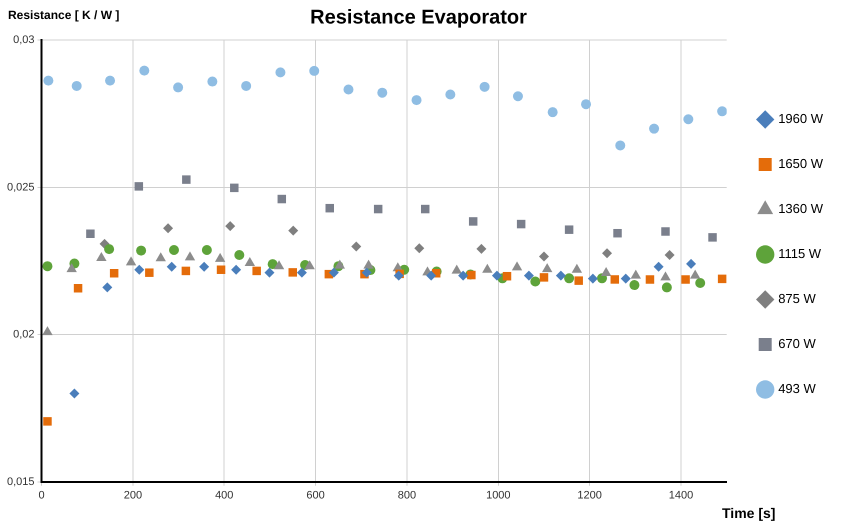  Describe the element at coordinates (224, 495) in the screenshot. I see `x-tick-label: 400` at that location.